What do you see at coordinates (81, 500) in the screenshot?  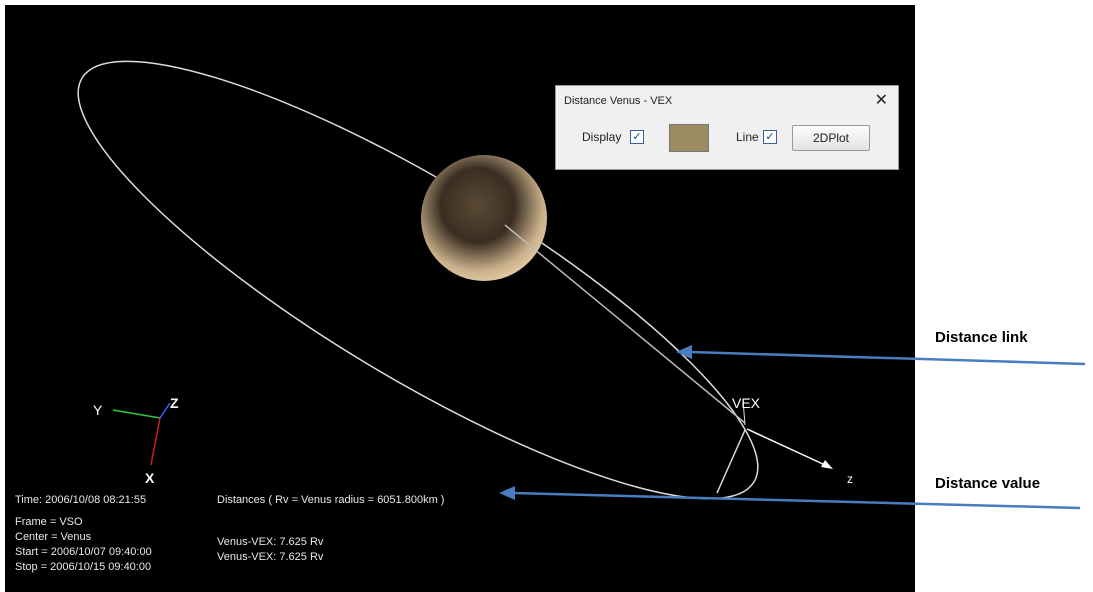 I see `time: Time: 2006/10/08 08:21:55` at bounding box center [81, 500].